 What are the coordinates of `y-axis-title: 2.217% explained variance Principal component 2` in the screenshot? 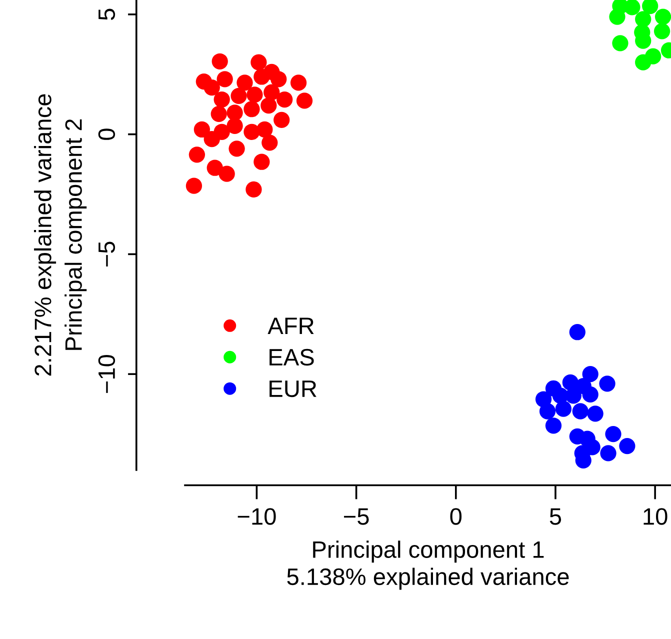 It's located at (60, 235).